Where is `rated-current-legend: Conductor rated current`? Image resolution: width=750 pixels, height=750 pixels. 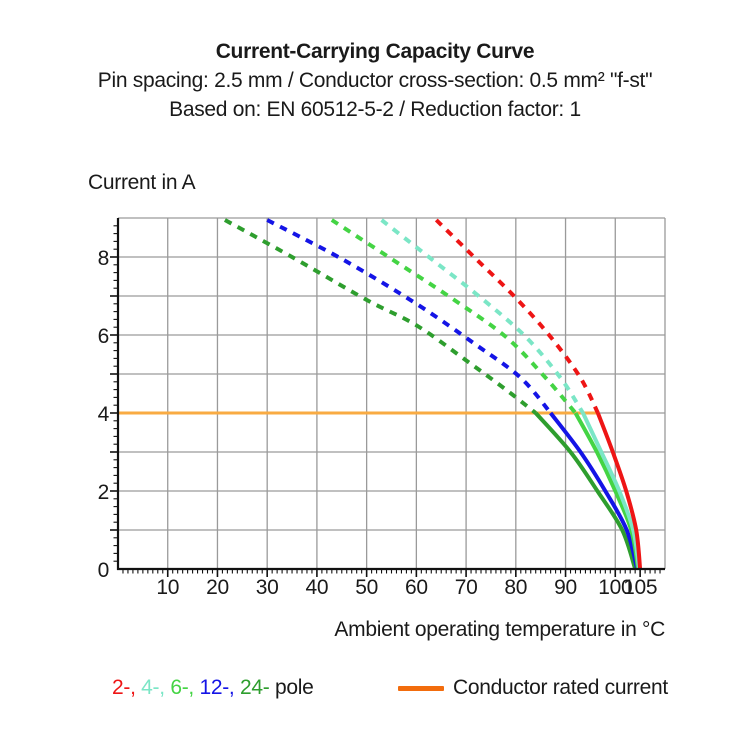 rated-current-legend: Conductor rated current is located at coordinates (533, 688).